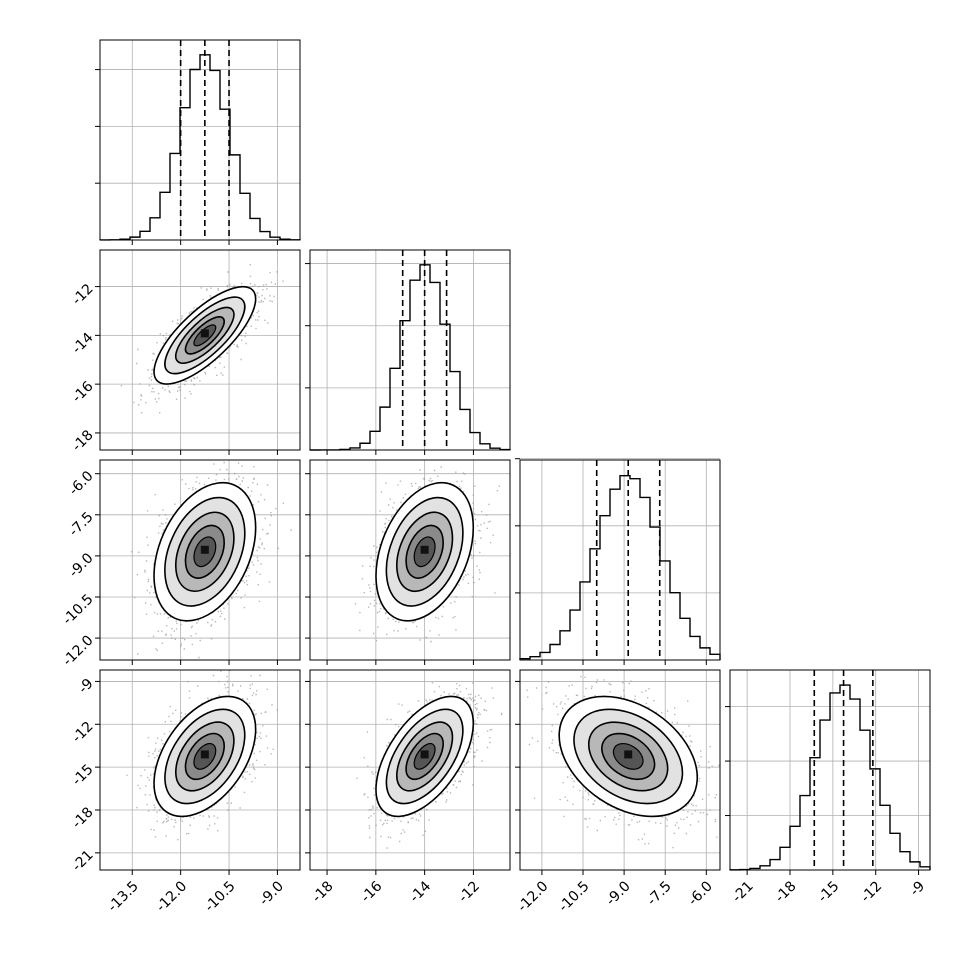 The height and width of the screenshot is (970, 970). Describe the element at coordinates (742, 891) in the screenshot. I see `x-tick-label: -21` at that location.